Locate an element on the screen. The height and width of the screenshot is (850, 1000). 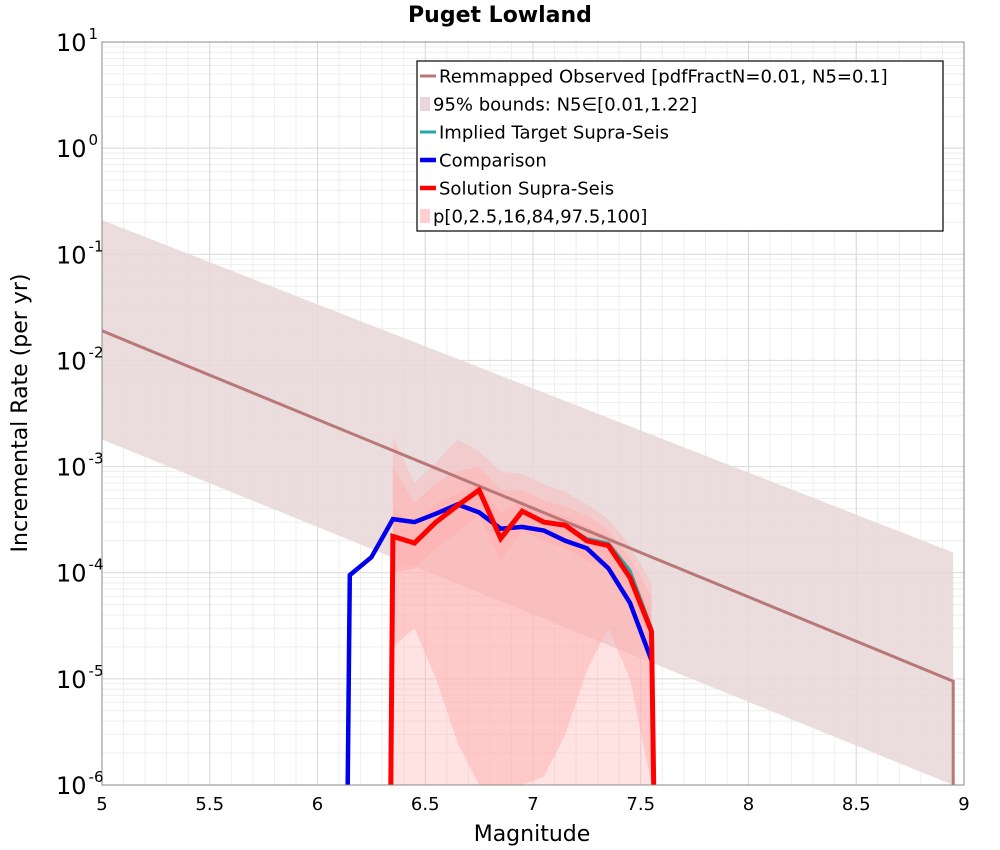
x-tick-label: 9 is located at coordinates (963, 804).